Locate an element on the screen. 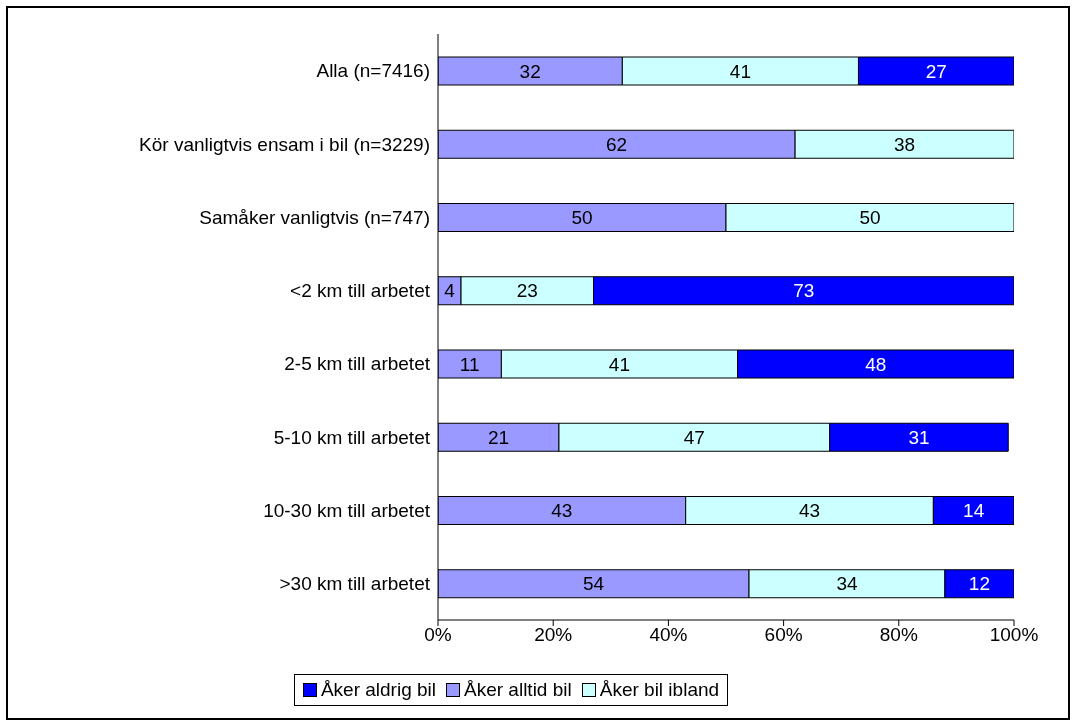  legend-label: Åker aldrig bil is located at coordinates (378, 690).